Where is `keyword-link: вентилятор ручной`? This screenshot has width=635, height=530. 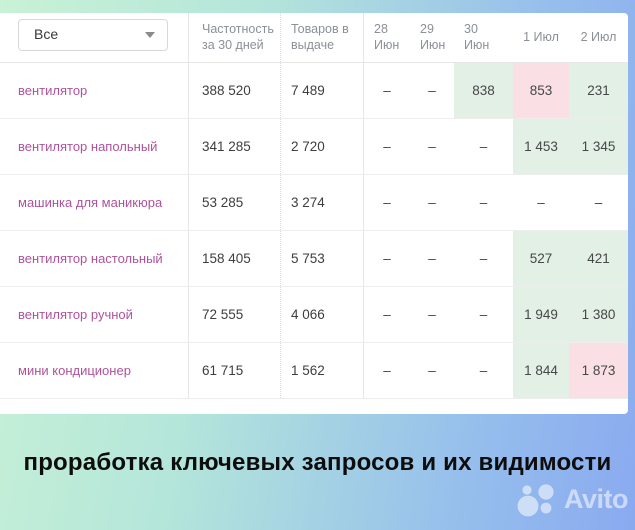 keyword-link: вентилятор ручной is located at coordinates (75, 314).